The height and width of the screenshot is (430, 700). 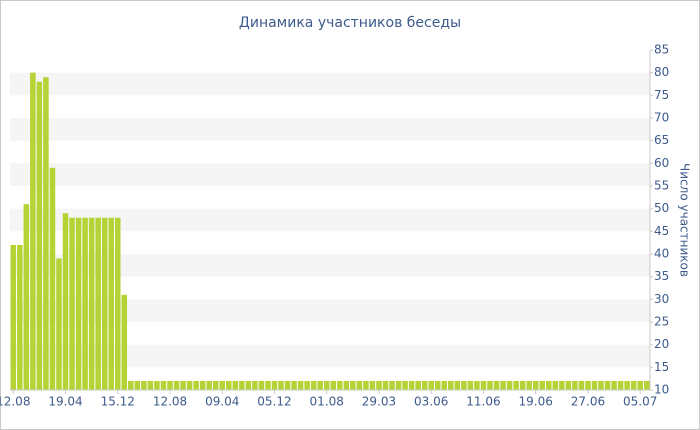 What do you see at coordinates (379, 402) in the screenshot?
I see `x-tick-label: 29.03` at bounding box center [379, 402].